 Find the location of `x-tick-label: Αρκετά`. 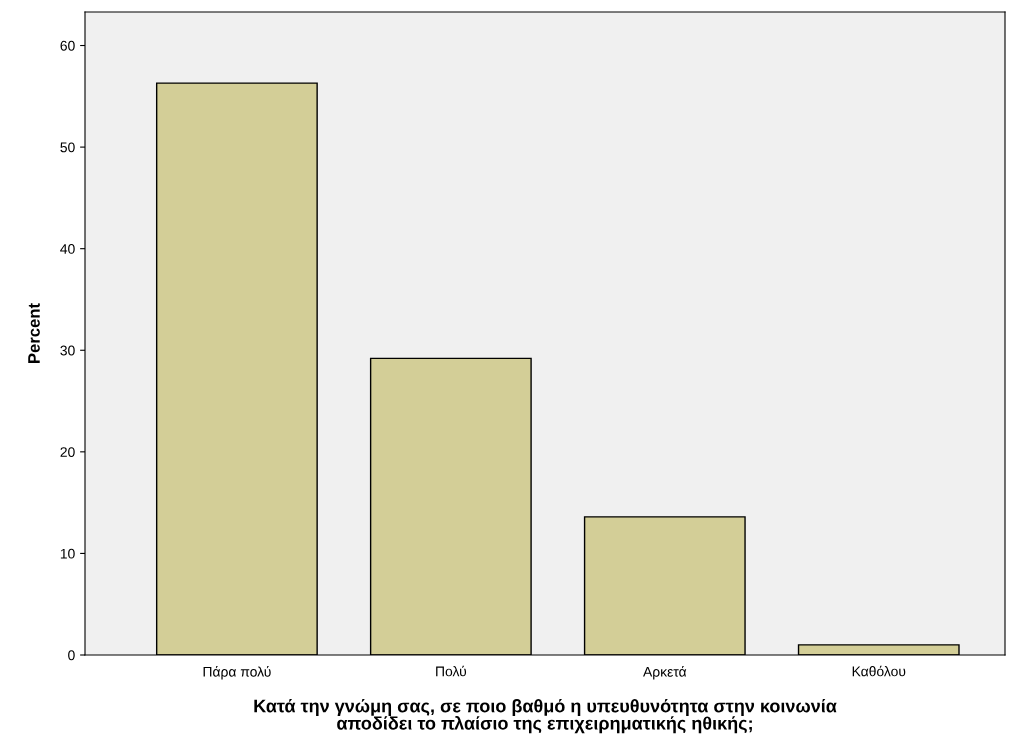

x-tick-label: Αρκετά is located at coordinates (665, 673).